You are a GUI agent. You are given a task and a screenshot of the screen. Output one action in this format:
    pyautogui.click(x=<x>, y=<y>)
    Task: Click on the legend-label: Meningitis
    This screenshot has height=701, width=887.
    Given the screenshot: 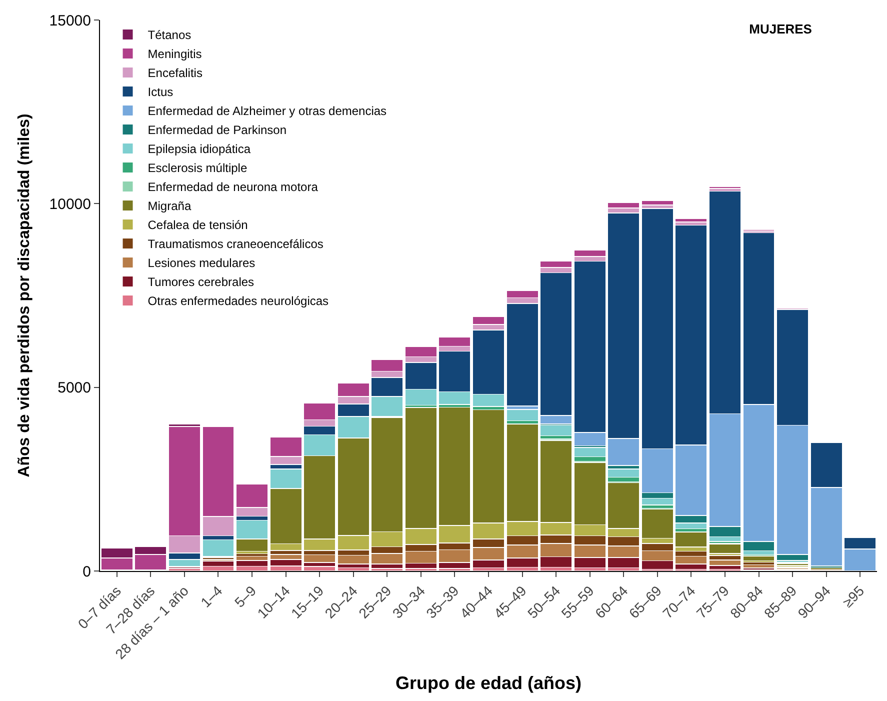 What is the action you would take?
    pyautogui.click(x=175, y=54)
    